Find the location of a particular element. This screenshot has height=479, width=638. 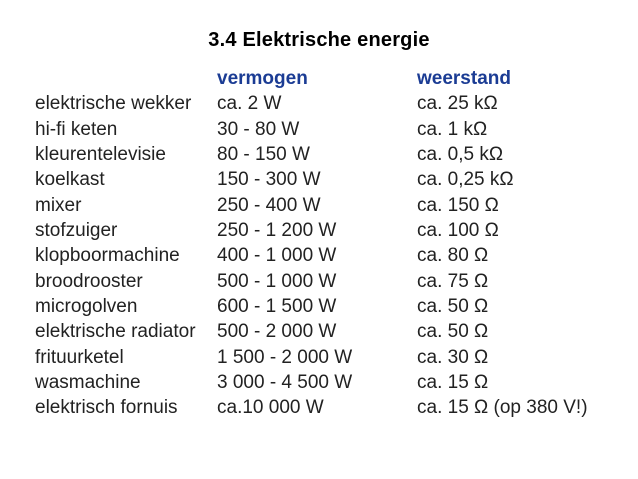

power-value: 1 500 - 2 000 W is located at coordinates (285, 357).